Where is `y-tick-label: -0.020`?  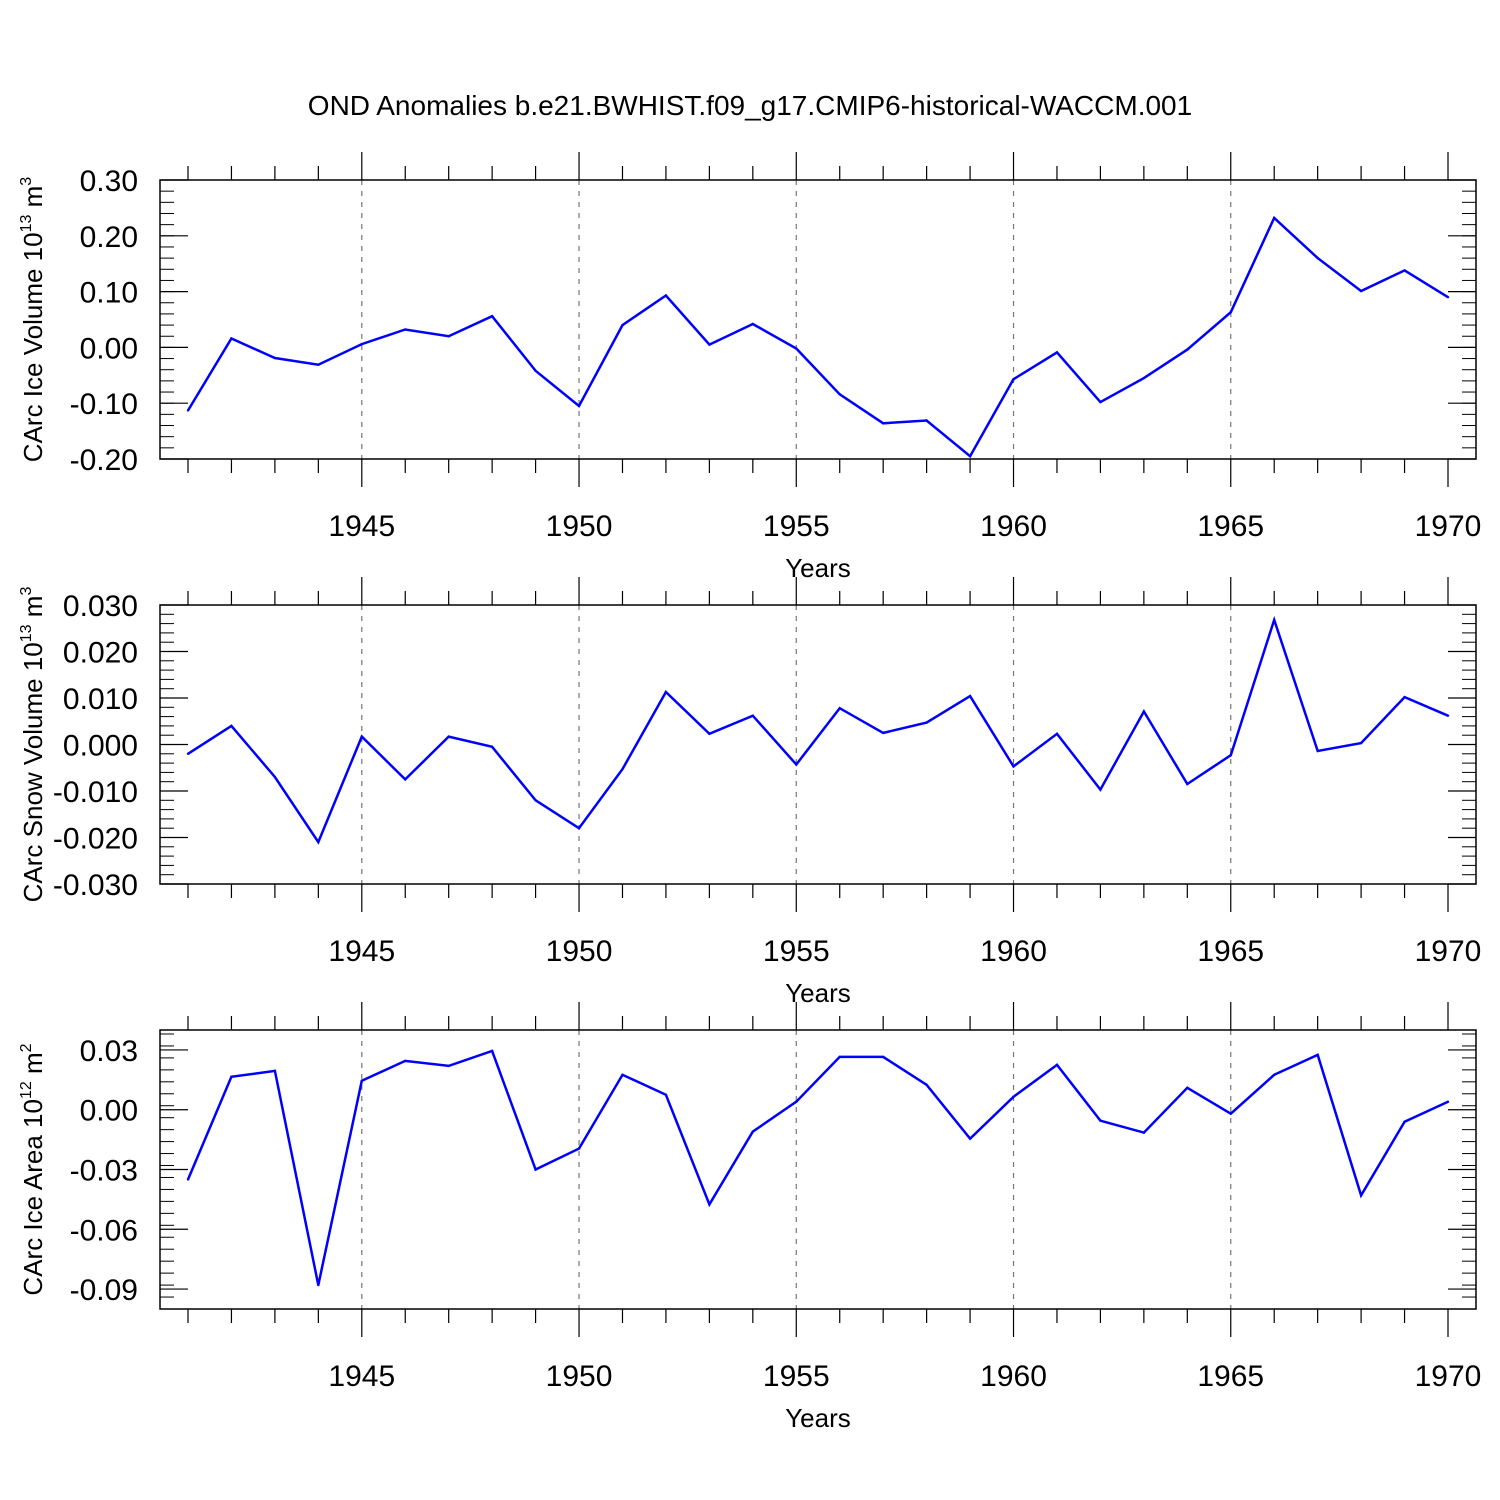
y-tick-label: -0.020 is located at coordinates (95, 839).